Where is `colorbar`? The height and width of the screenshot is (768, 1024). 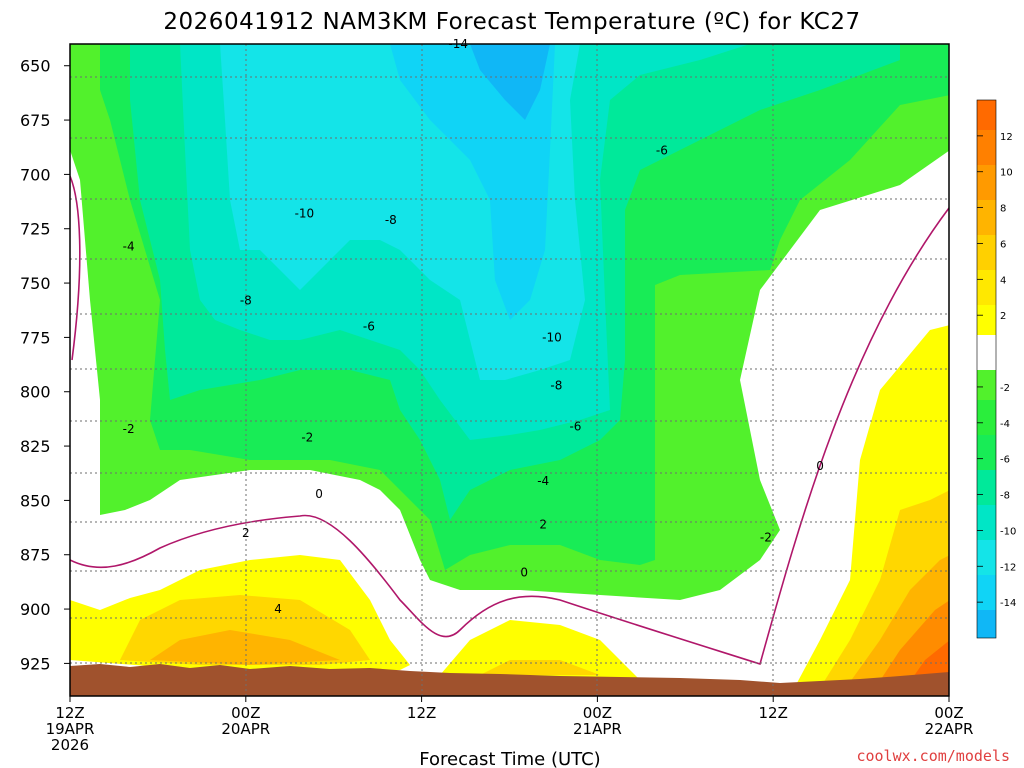
colorbar is located at coordinates (986, 369).